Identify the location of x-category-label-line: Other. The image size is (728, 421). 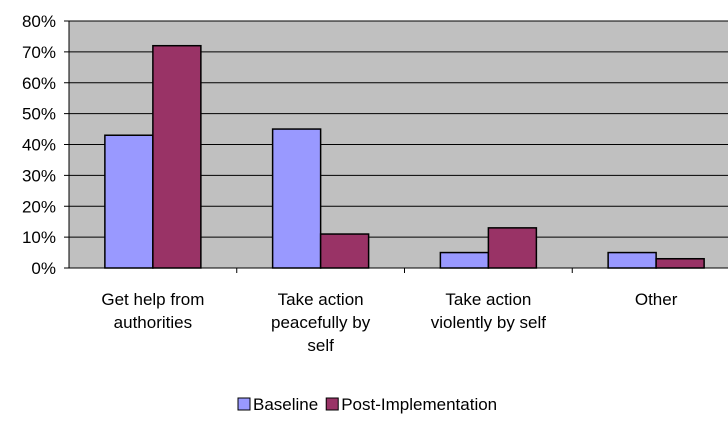
(656, 299).